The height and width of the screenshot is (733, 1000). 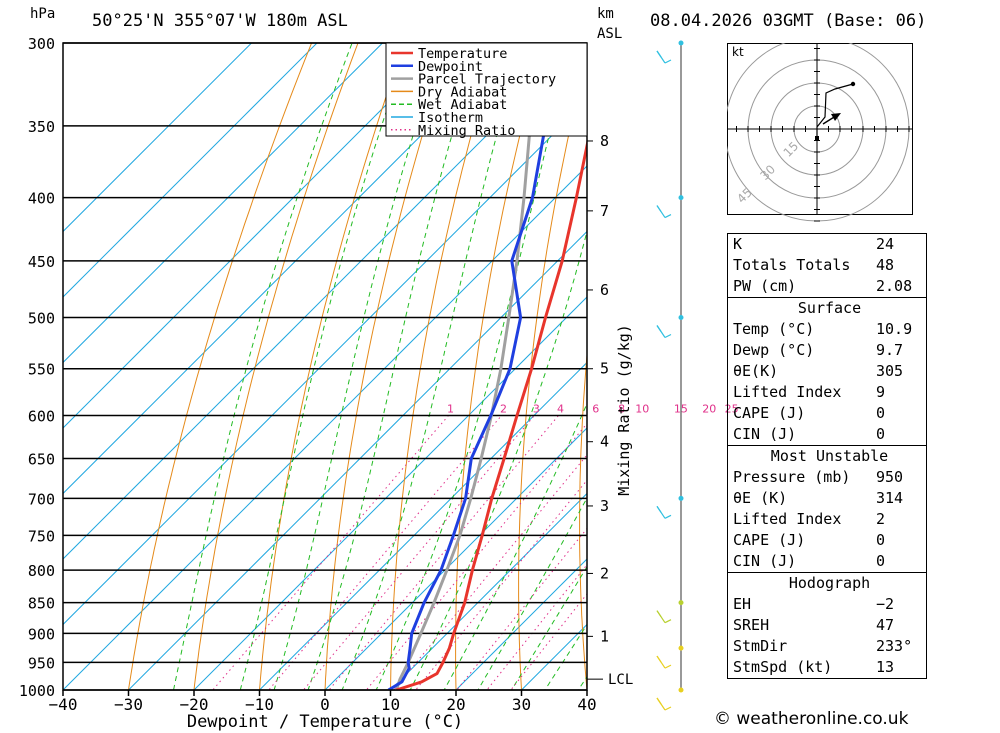 I want to click on index-row: SREH 47, so click(x=827, y=625).